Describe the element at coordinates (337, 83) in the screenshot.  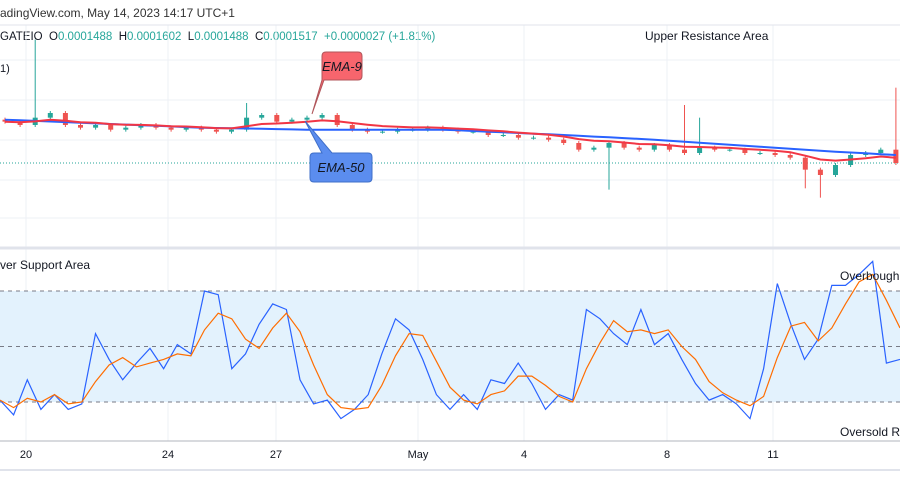
I see `ema9-callout: EMA-9` at that location.